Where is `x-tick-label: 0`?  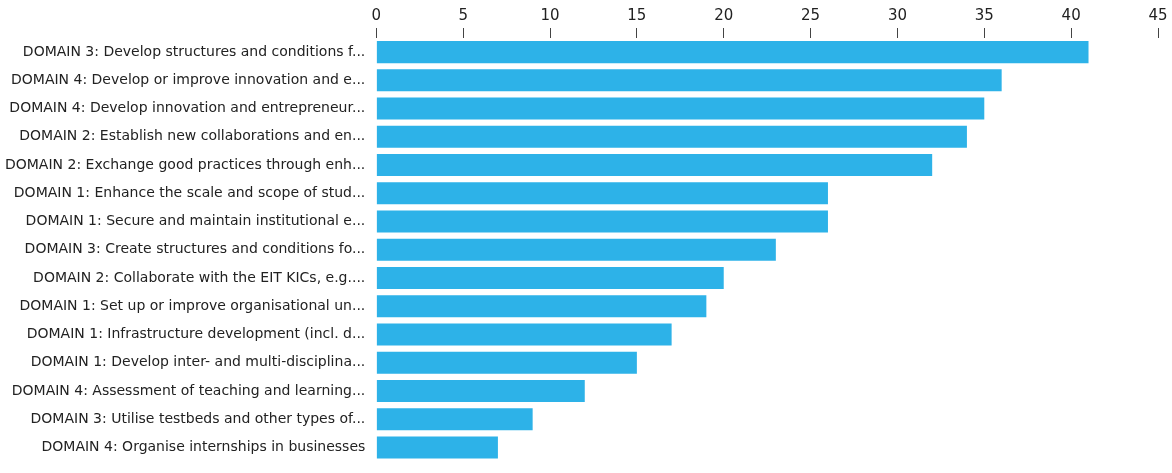
x-tick-label: 0 is located at coordinates (376, 14).